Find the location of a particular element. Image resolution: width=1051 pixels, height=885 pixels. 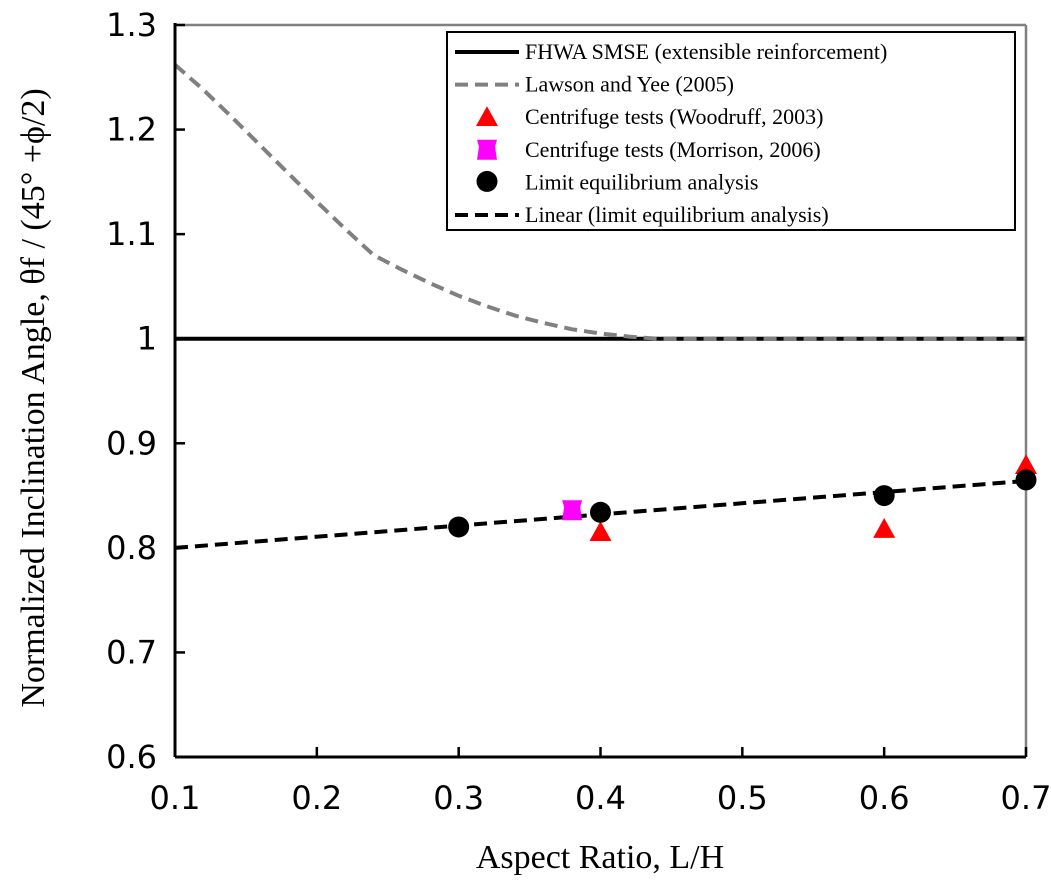

y-tick-label-6: 1.2 is located at coordinates (131, 130).